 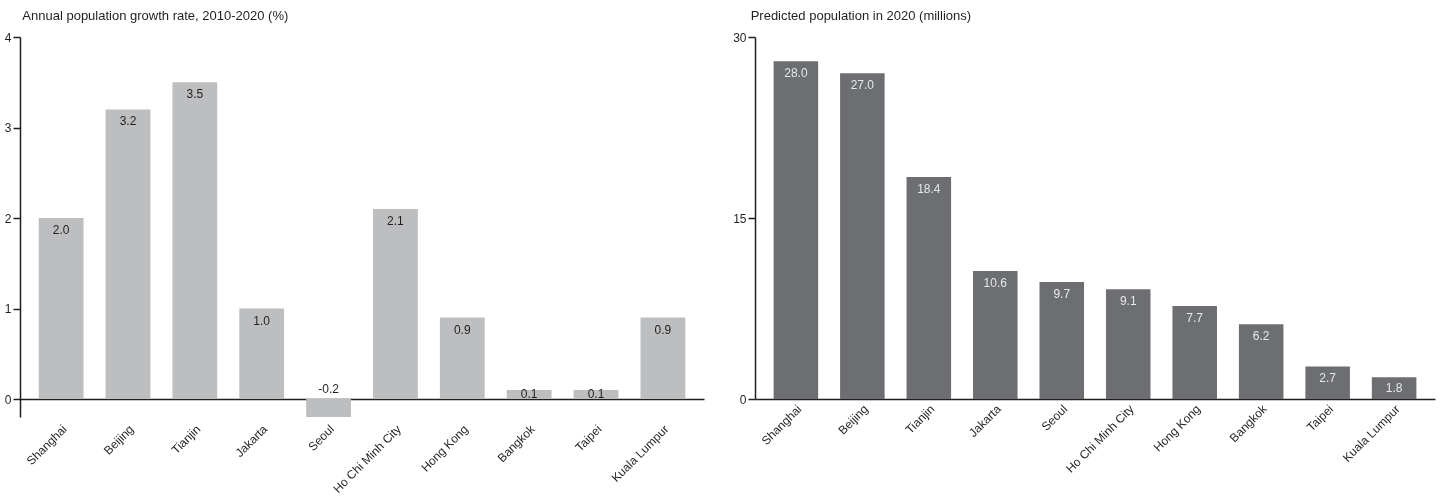 What do you see at coordinates (155, 15) in the screenshot?
I see `chart-title: Annual population growth rate, 2010-2020 (%)` at bounding box center [155, 15].